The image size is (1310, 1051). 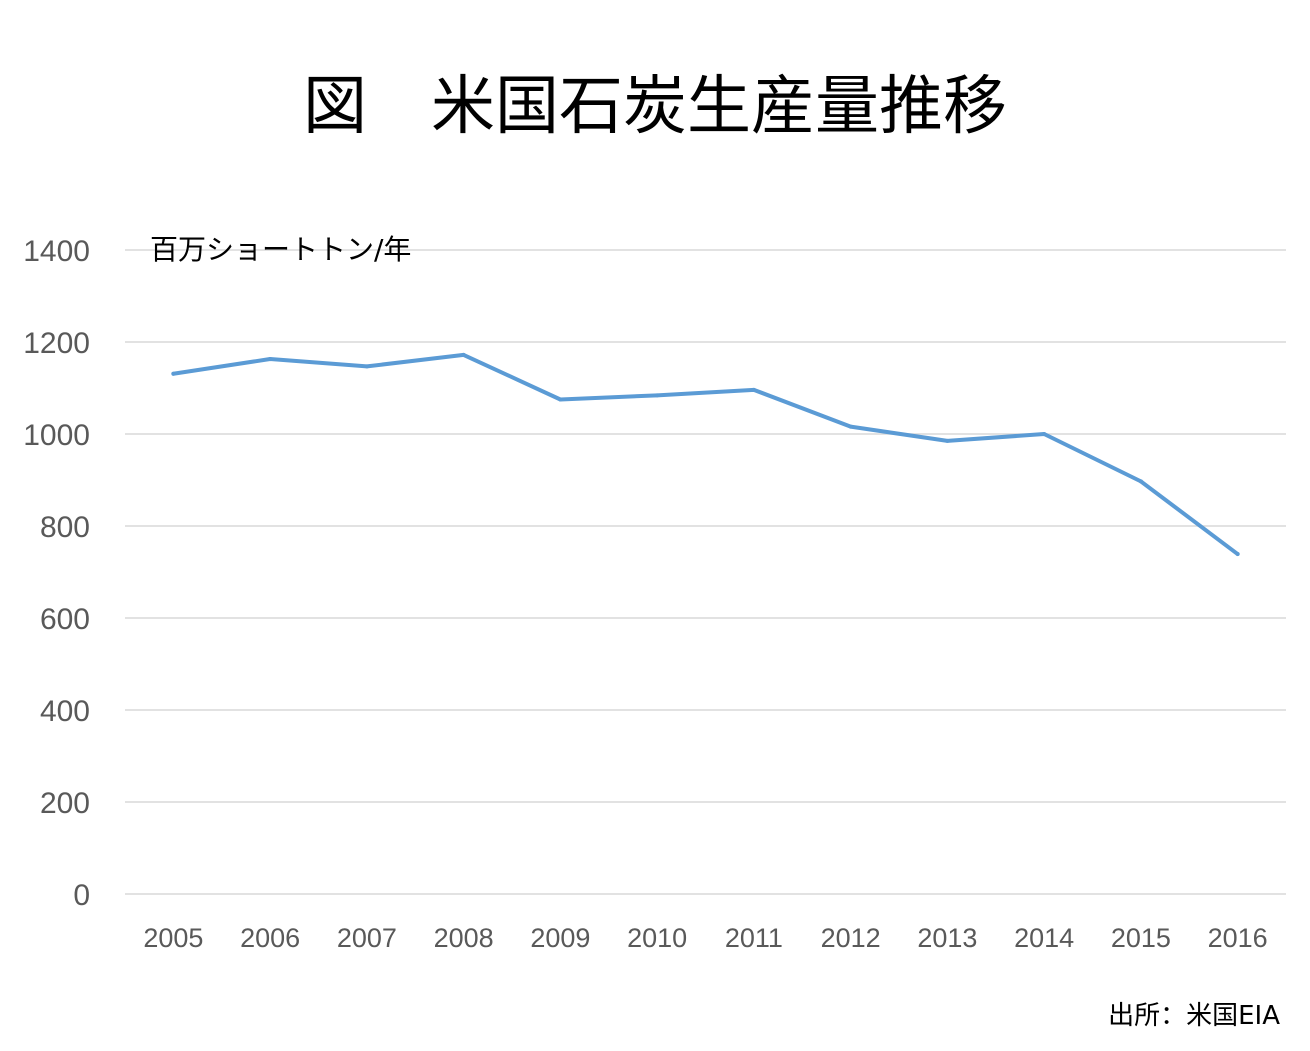 I want to click on x-tick-label: 2010, so click(x=657, y=938).